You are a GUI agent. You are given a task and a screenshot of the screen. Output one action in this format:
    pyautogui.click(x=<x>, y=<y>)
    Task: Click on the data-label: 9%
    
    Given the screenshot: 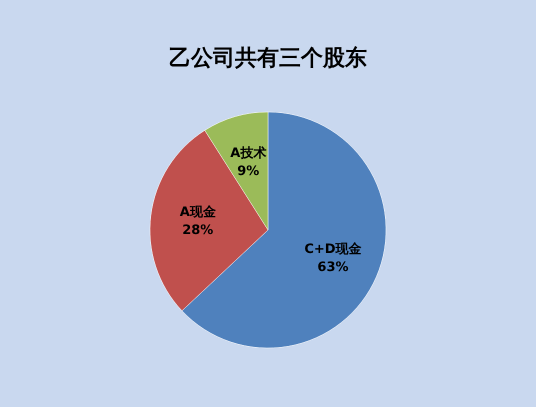 What is the action you would take?
    pyautogui.click(x=248, y=172)
    